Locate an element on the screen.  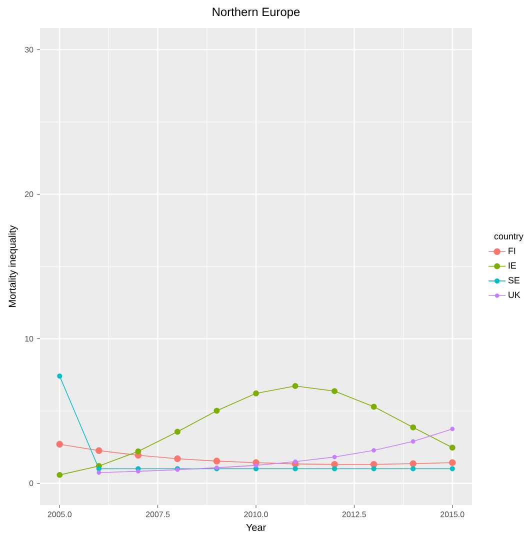
legend-title: country is located at coordinates (509, 238).